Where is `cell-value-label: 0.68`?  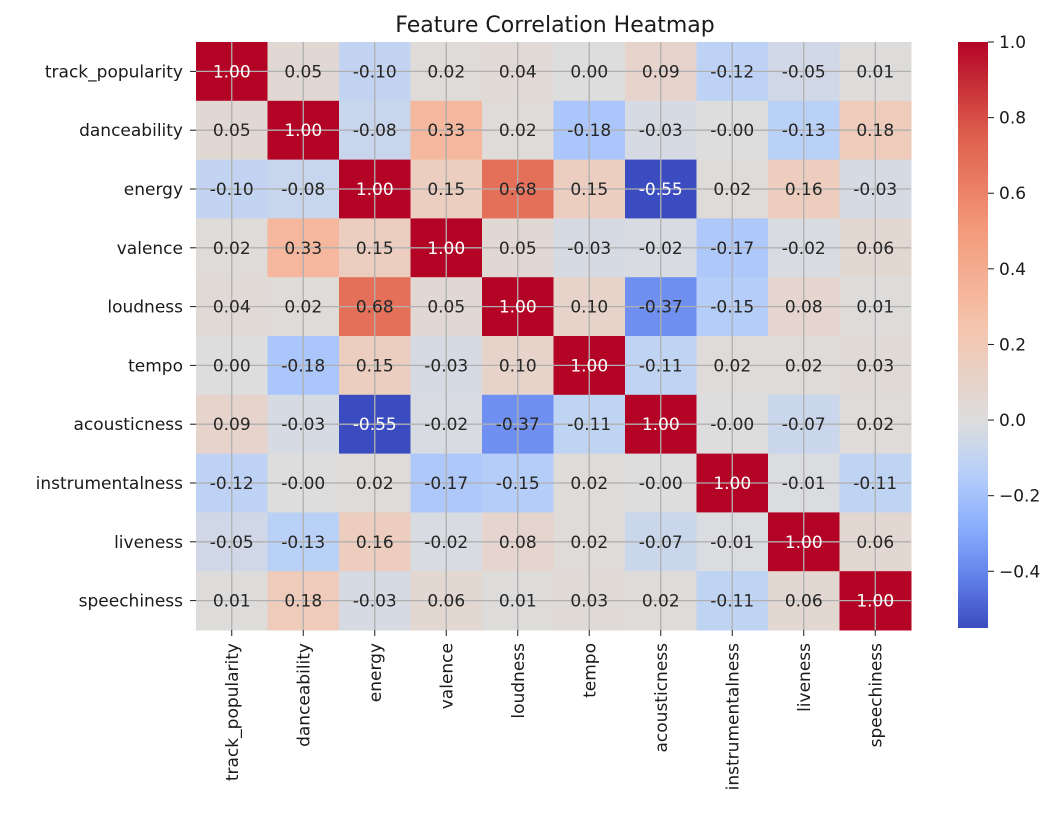 cell-value-label: 0.68 is located at coordinates (375, 308).